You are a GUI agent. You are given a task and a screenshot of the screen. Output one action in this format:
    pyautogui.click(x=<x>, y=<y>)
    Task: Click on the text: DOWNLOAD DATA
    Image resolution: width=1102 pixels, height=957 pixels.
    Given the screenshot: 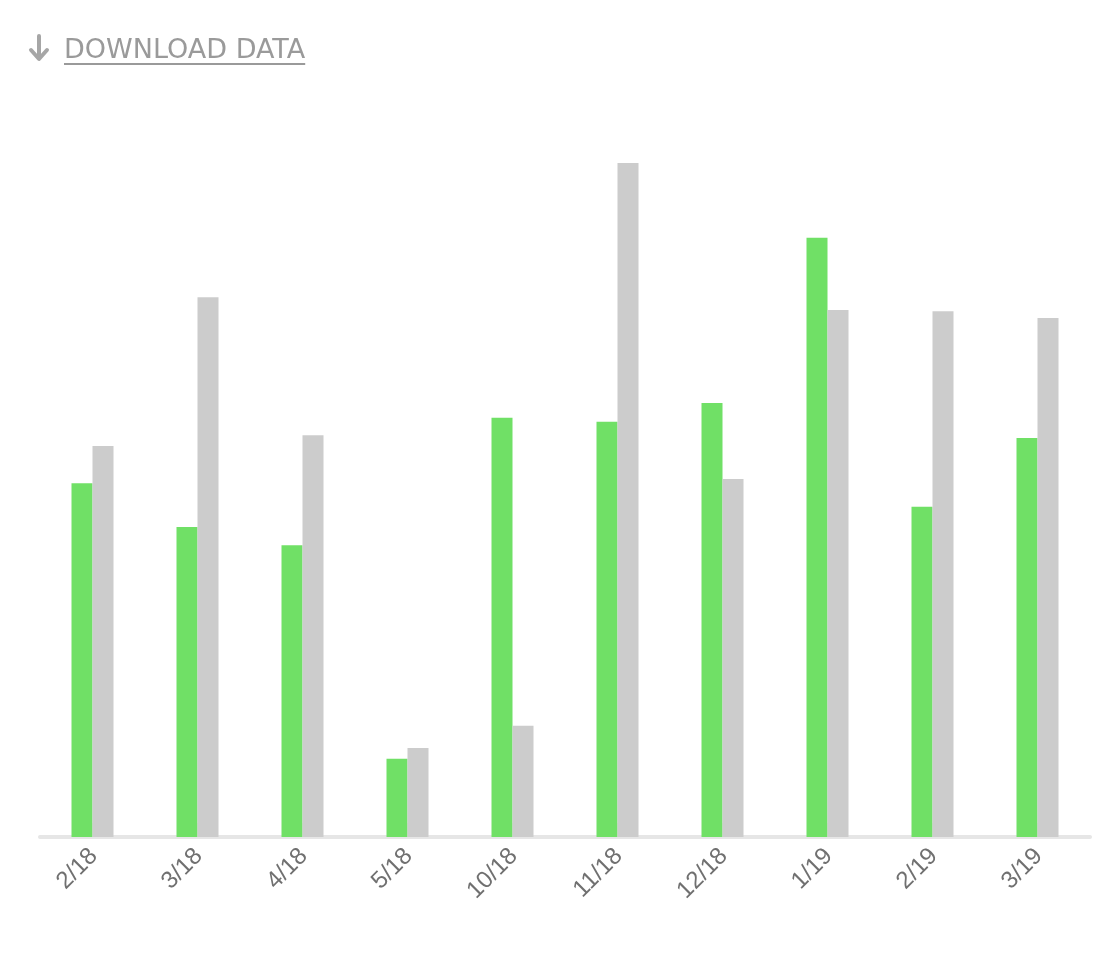 What is the action you would take?
    pyautogui.click(x=185, y=48)
    